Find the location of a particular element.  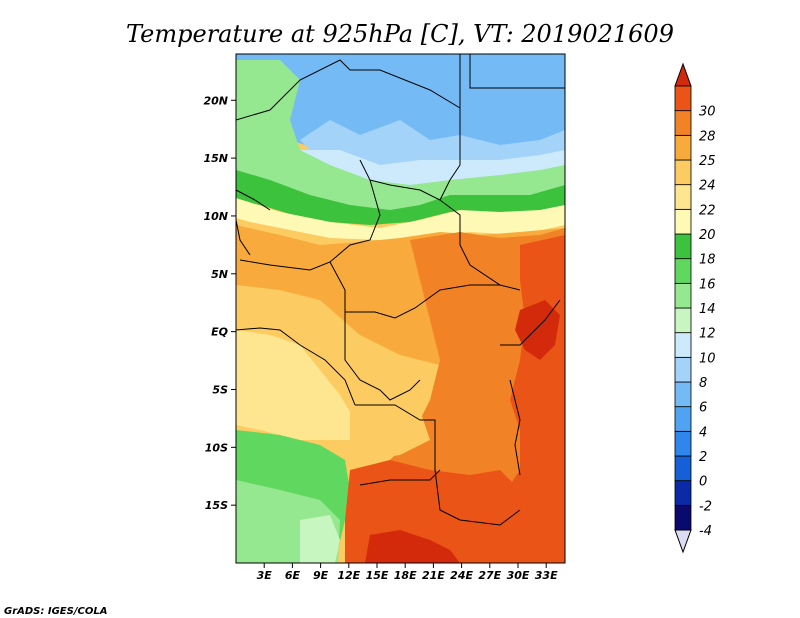

x-tick-label: 30E is located at coordinates (518, 575).